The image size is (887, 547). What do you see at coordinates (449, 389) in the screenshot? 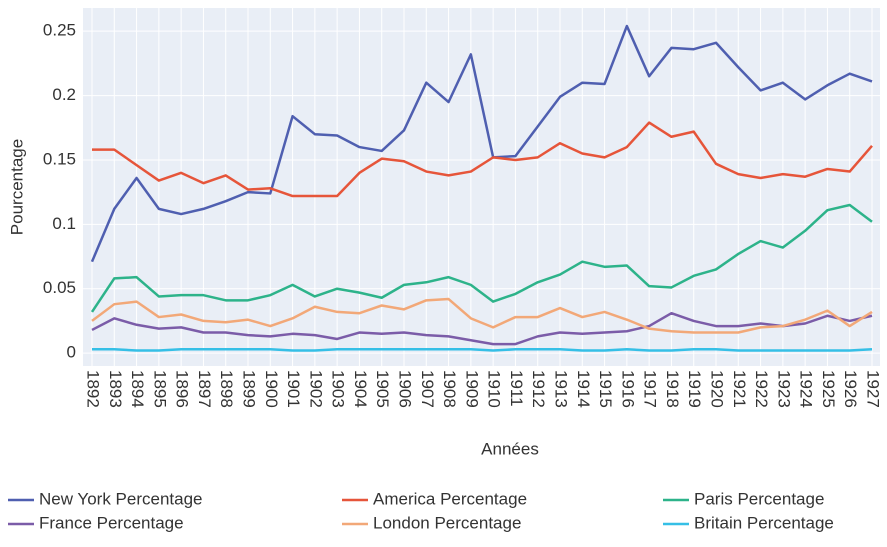
I see `x-tick-label: 1908` at bounding box center [449, 389].